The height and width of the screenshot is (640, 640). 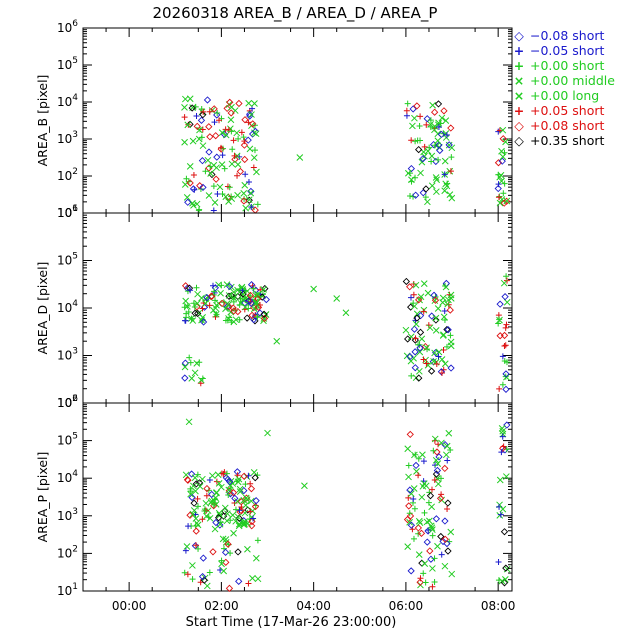 What do you see at coordinates (346, 333) in the screenshot?
I see `data-points` at bounding box center [346, 333].